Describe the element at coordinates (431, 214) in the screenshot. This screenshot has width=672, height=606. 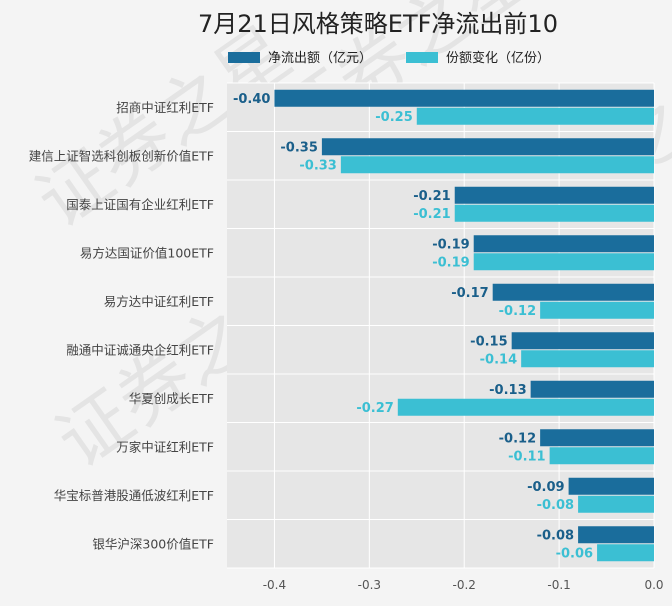
I see `data-label-share-change: -0.21` at that location.